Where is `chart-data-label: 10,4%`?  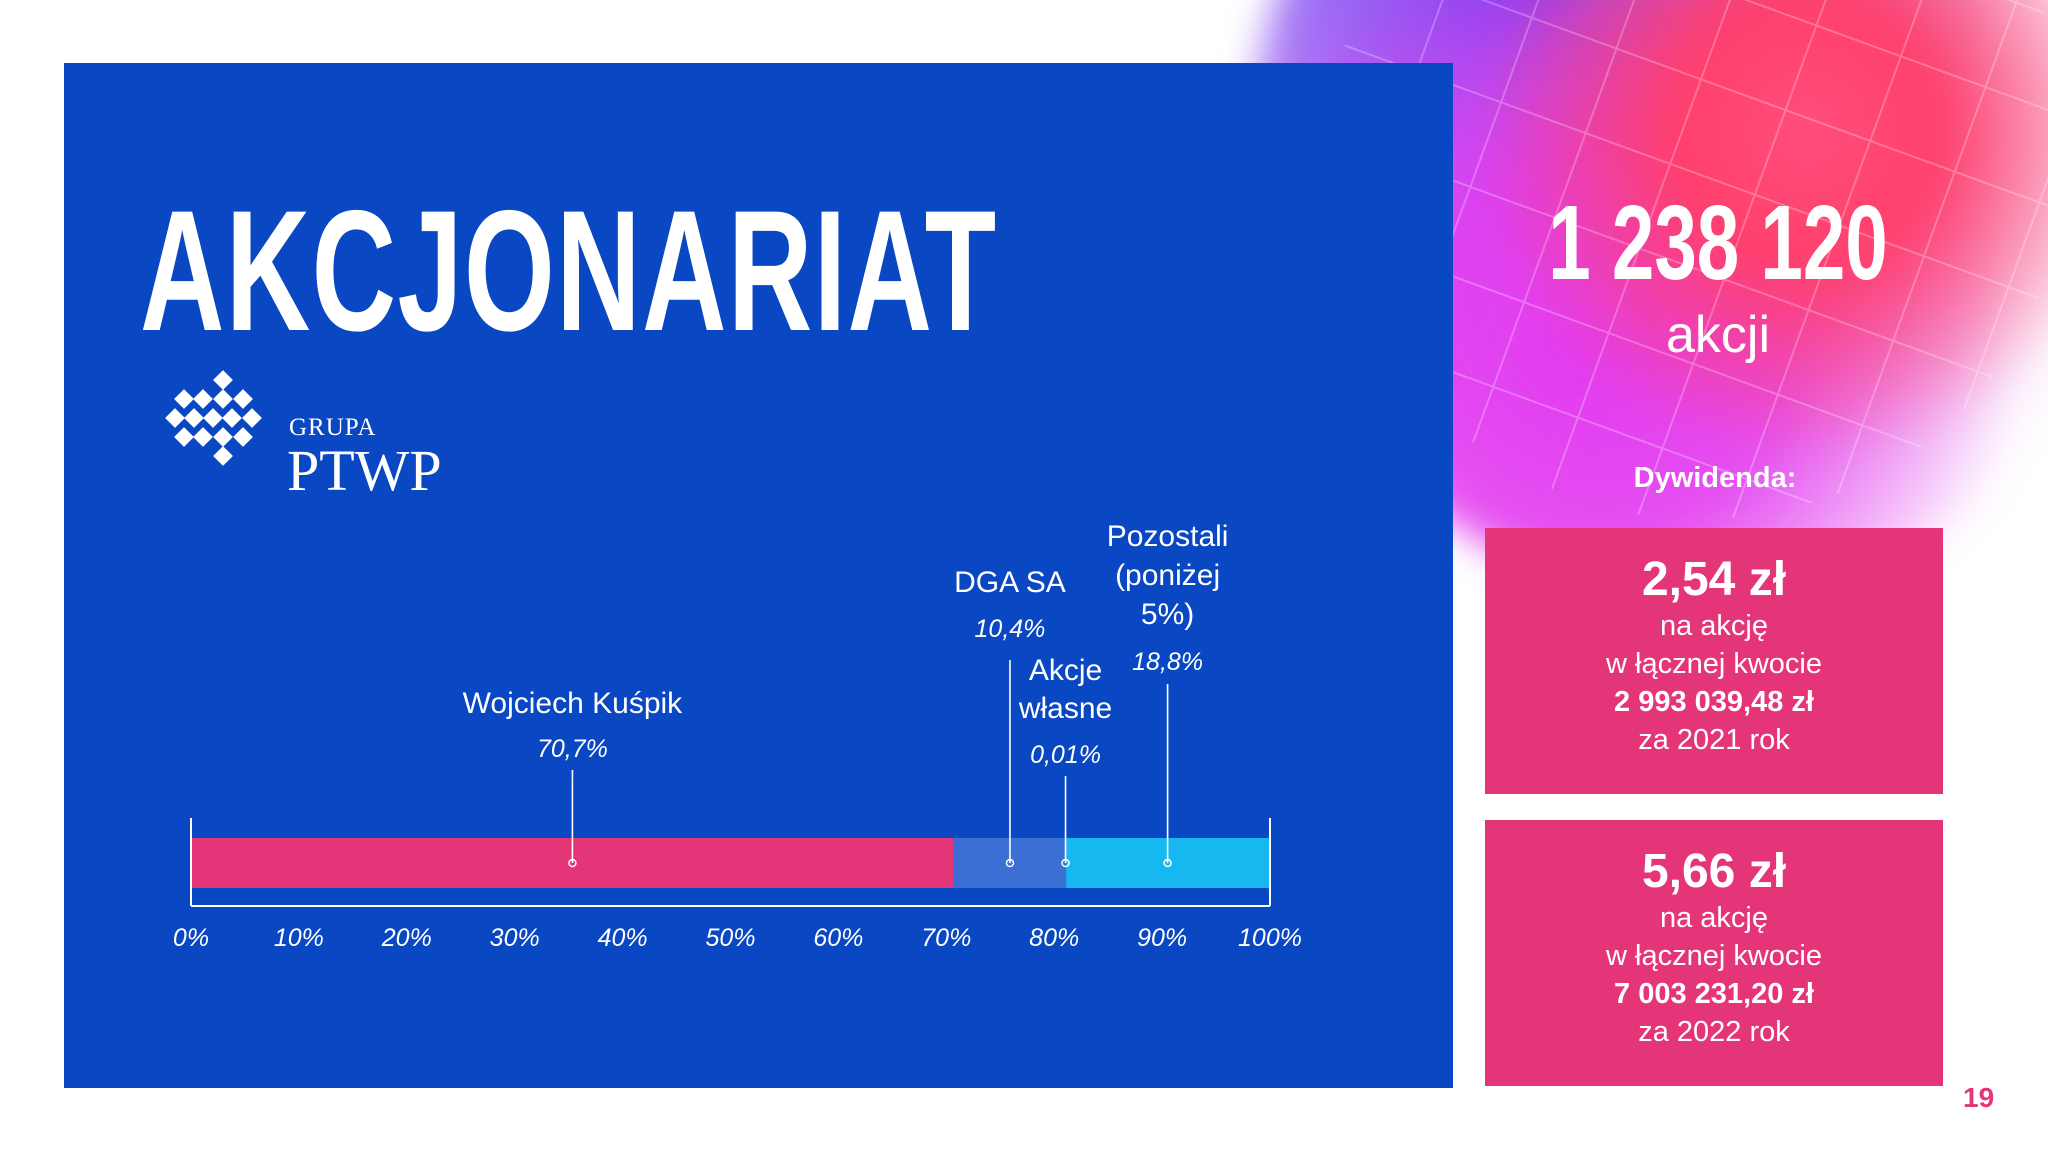 chart-data-label: 10,4% is located at coordinates (1010, 629).